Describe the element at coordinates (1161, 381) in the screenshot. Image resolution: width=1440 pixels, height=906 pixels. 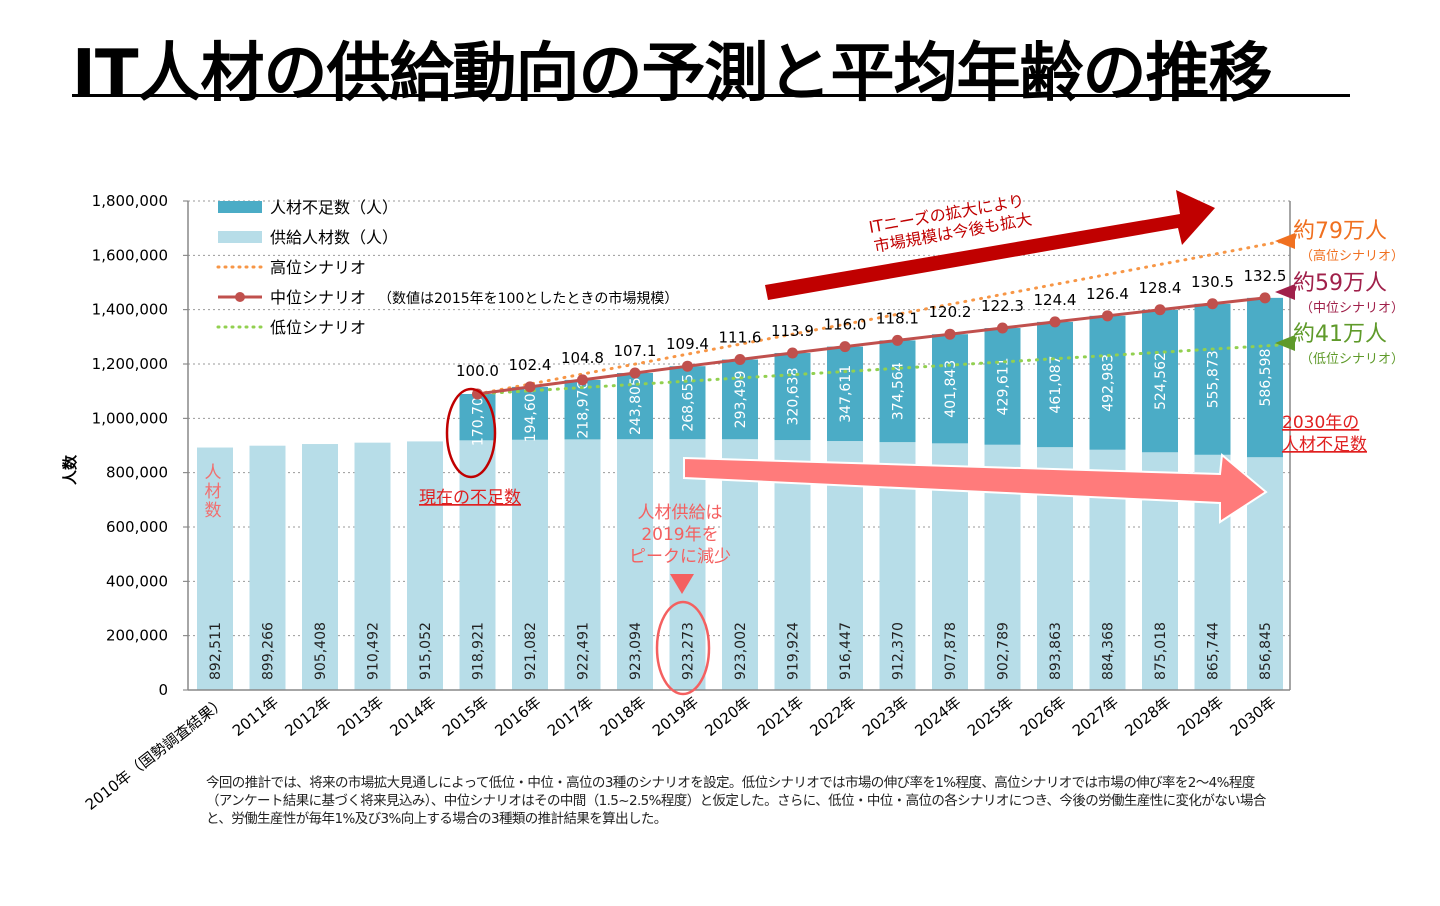
I see `shortage-label: 524,562` at that location.